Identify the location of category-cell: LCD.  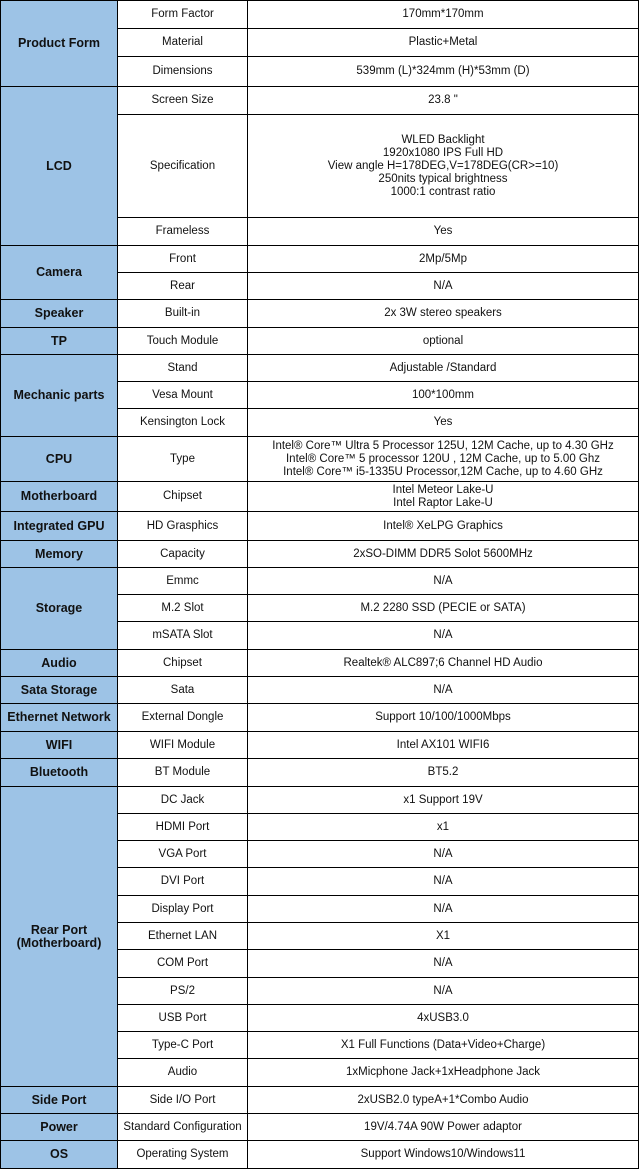
(59, 166).